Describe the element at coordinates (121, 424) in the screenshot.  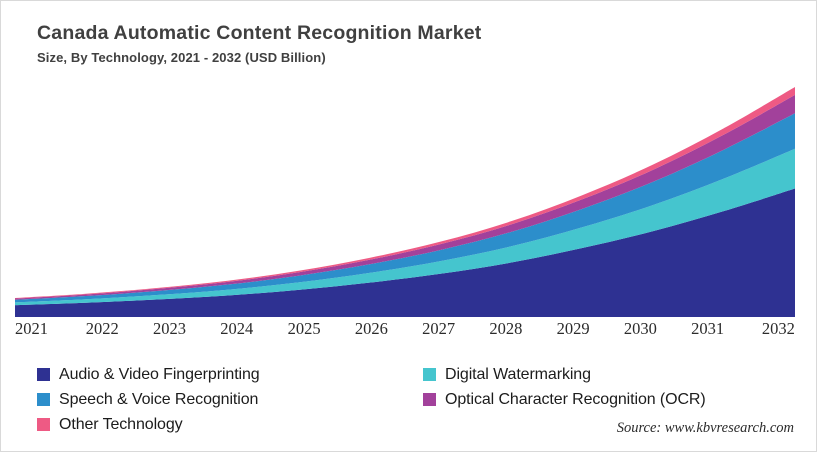
I see `legend-label: Other Technology` at that location.